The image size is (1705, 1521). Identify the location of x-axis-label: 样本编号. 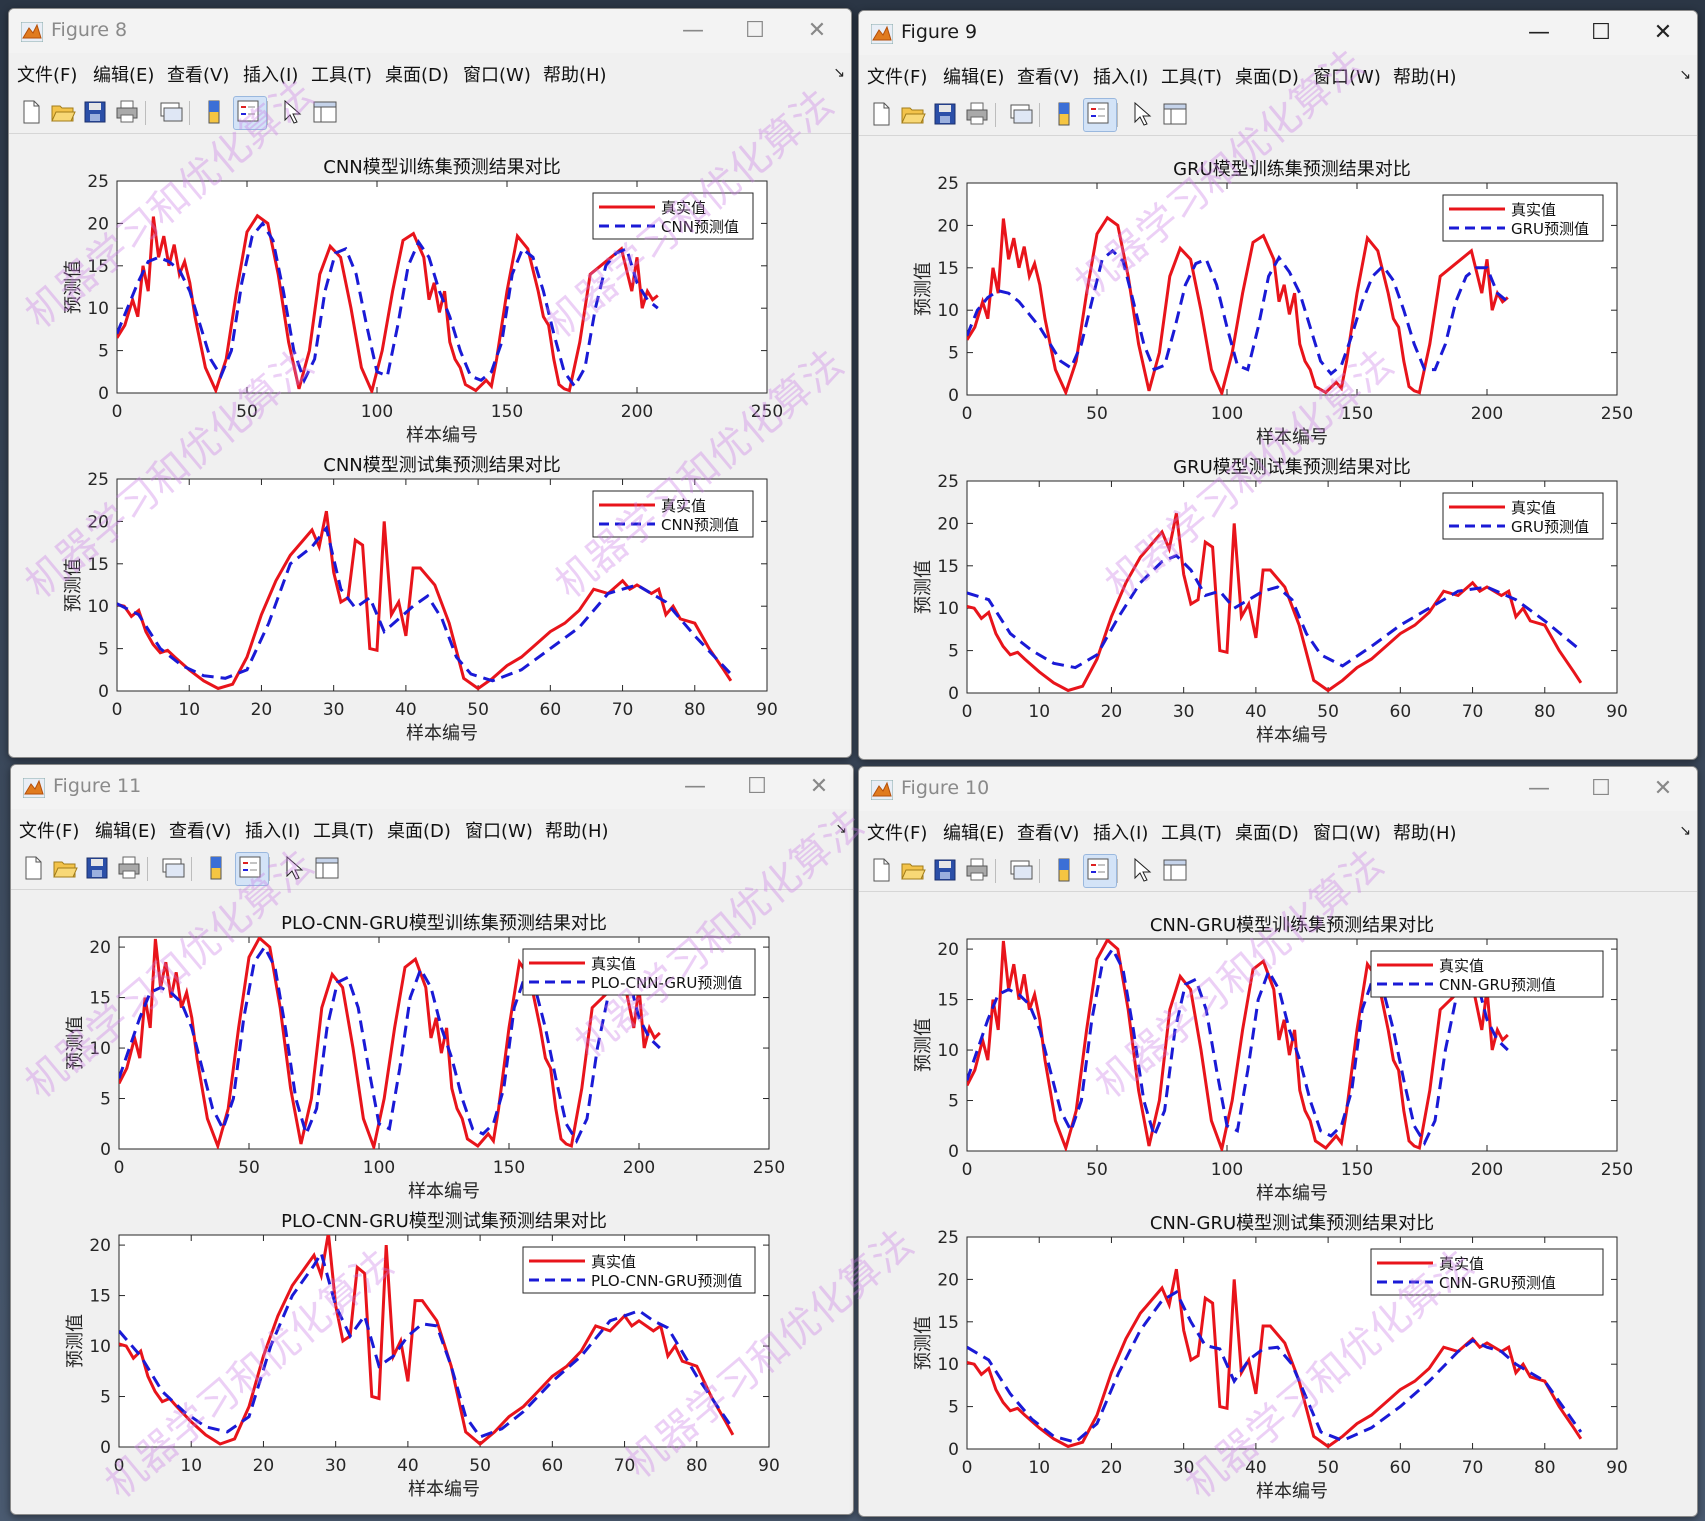
(1292, 1193).